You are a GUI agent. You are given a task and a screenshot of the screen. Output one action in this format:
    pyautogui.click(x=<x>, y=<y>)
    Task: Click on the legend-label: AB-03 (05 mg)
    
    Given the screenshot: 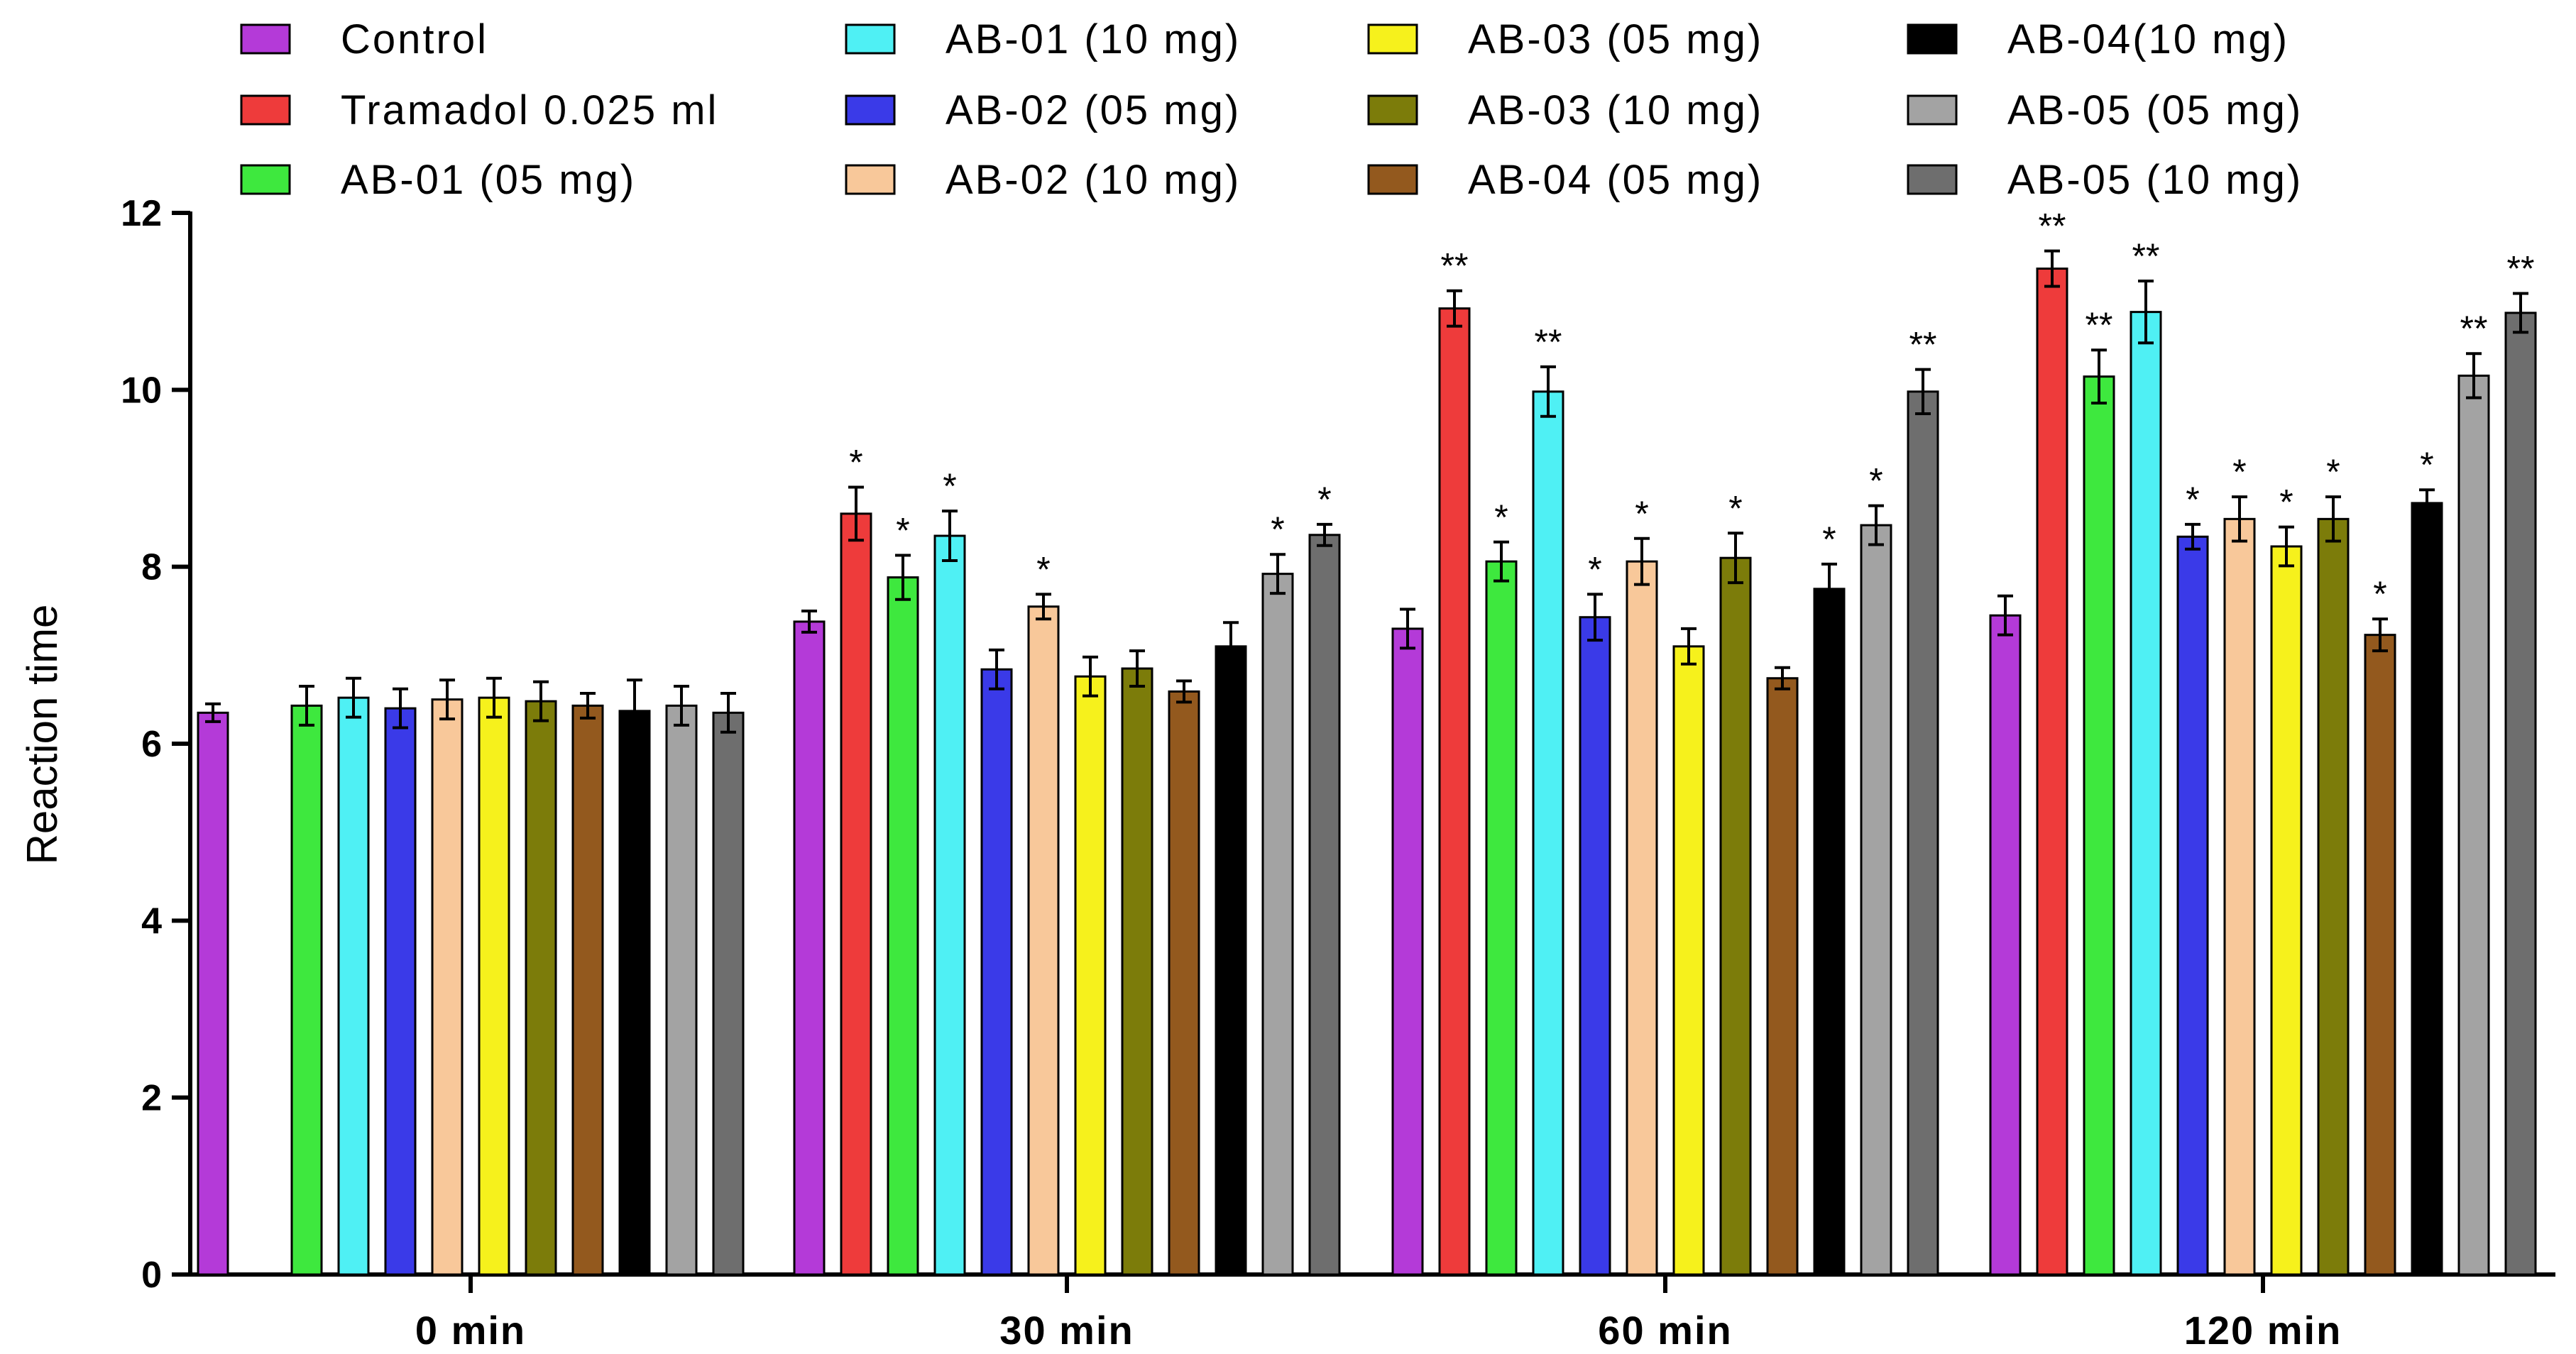 What is the action you would take?
    pyautogui.click(x=1616, y=39)
    